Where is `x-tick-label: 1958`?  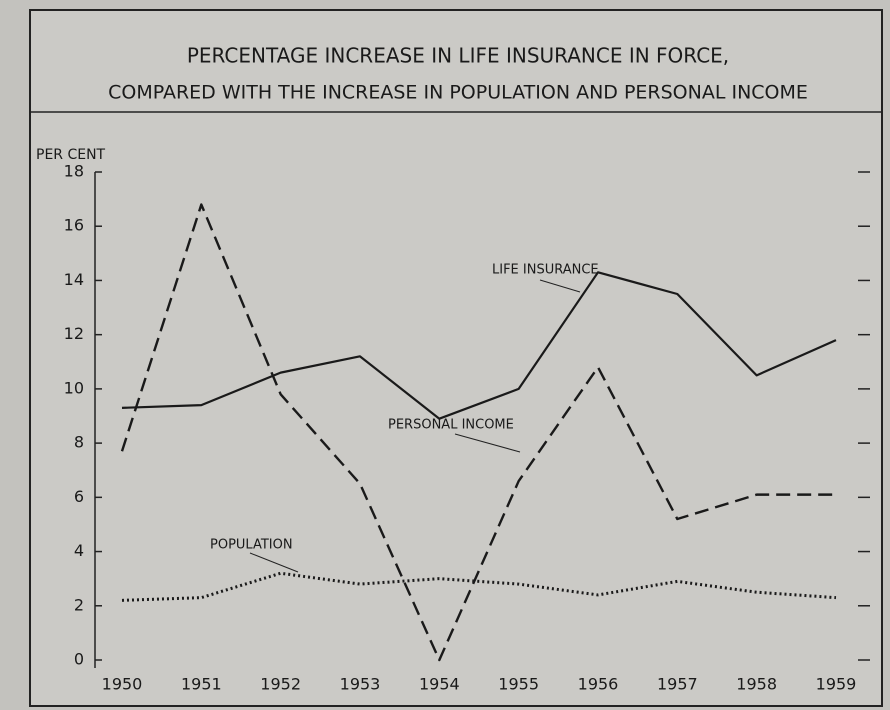
x-tick-label: 1958 is located at coordinates (756, 684).